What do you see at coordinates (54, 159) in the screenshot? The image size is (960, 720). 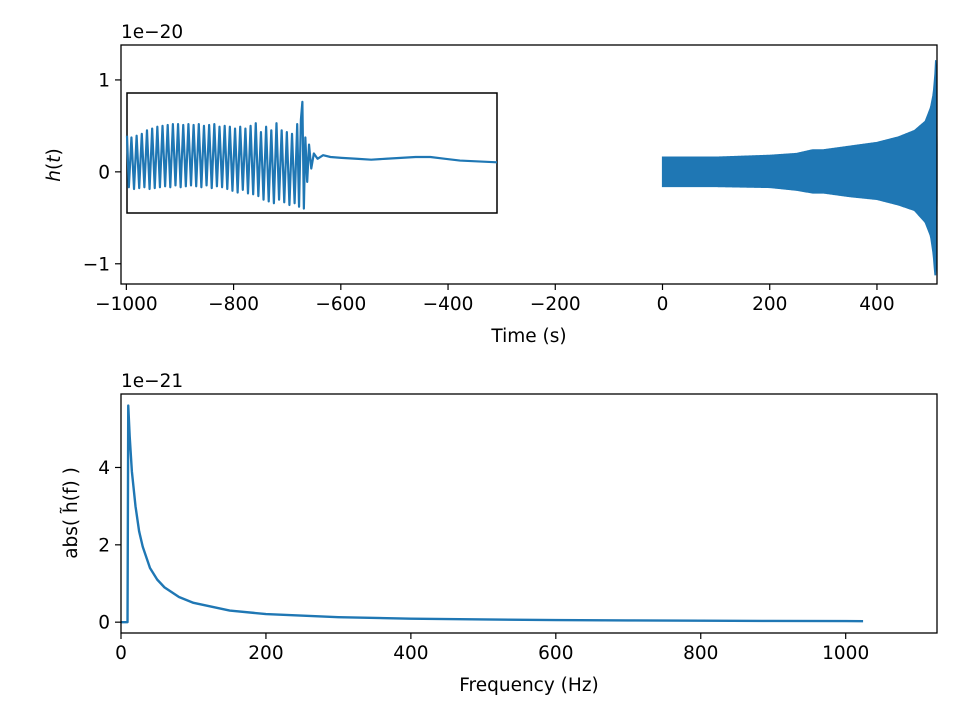 I see `time-domain-y-label-arg: t` at bounding box center [54, 159].